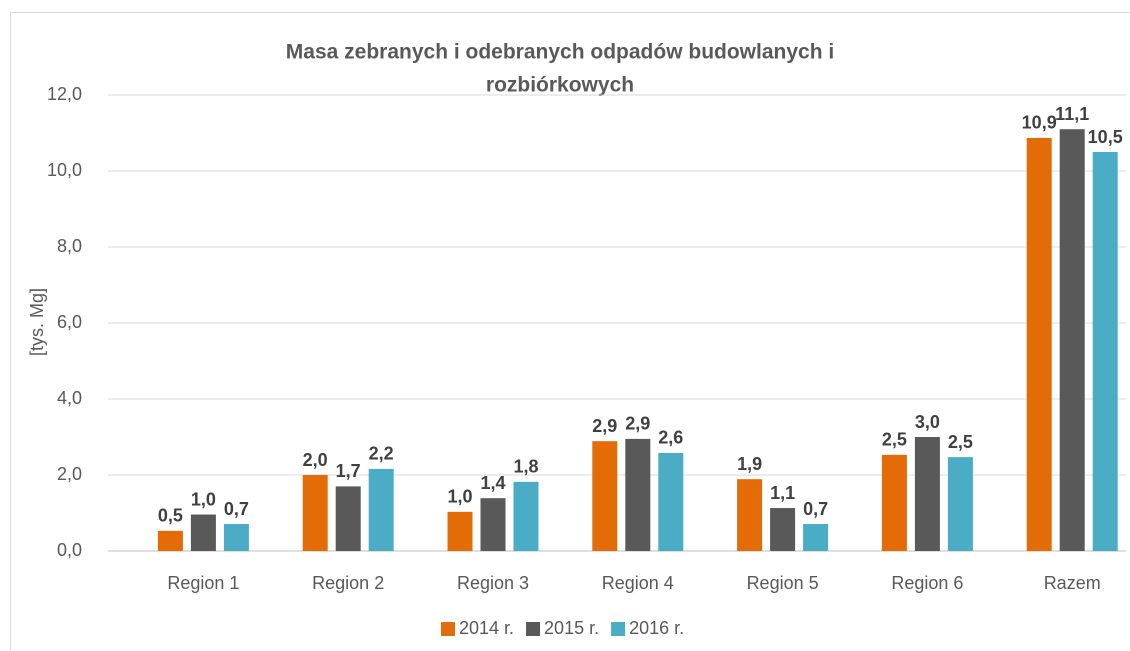 The height and width of the screenshot is (651, 1130). What do you see at coordinates (203, 583) in the screenshot?
I see `x-tick-label: Region 1` at bounding box center [203, 583].